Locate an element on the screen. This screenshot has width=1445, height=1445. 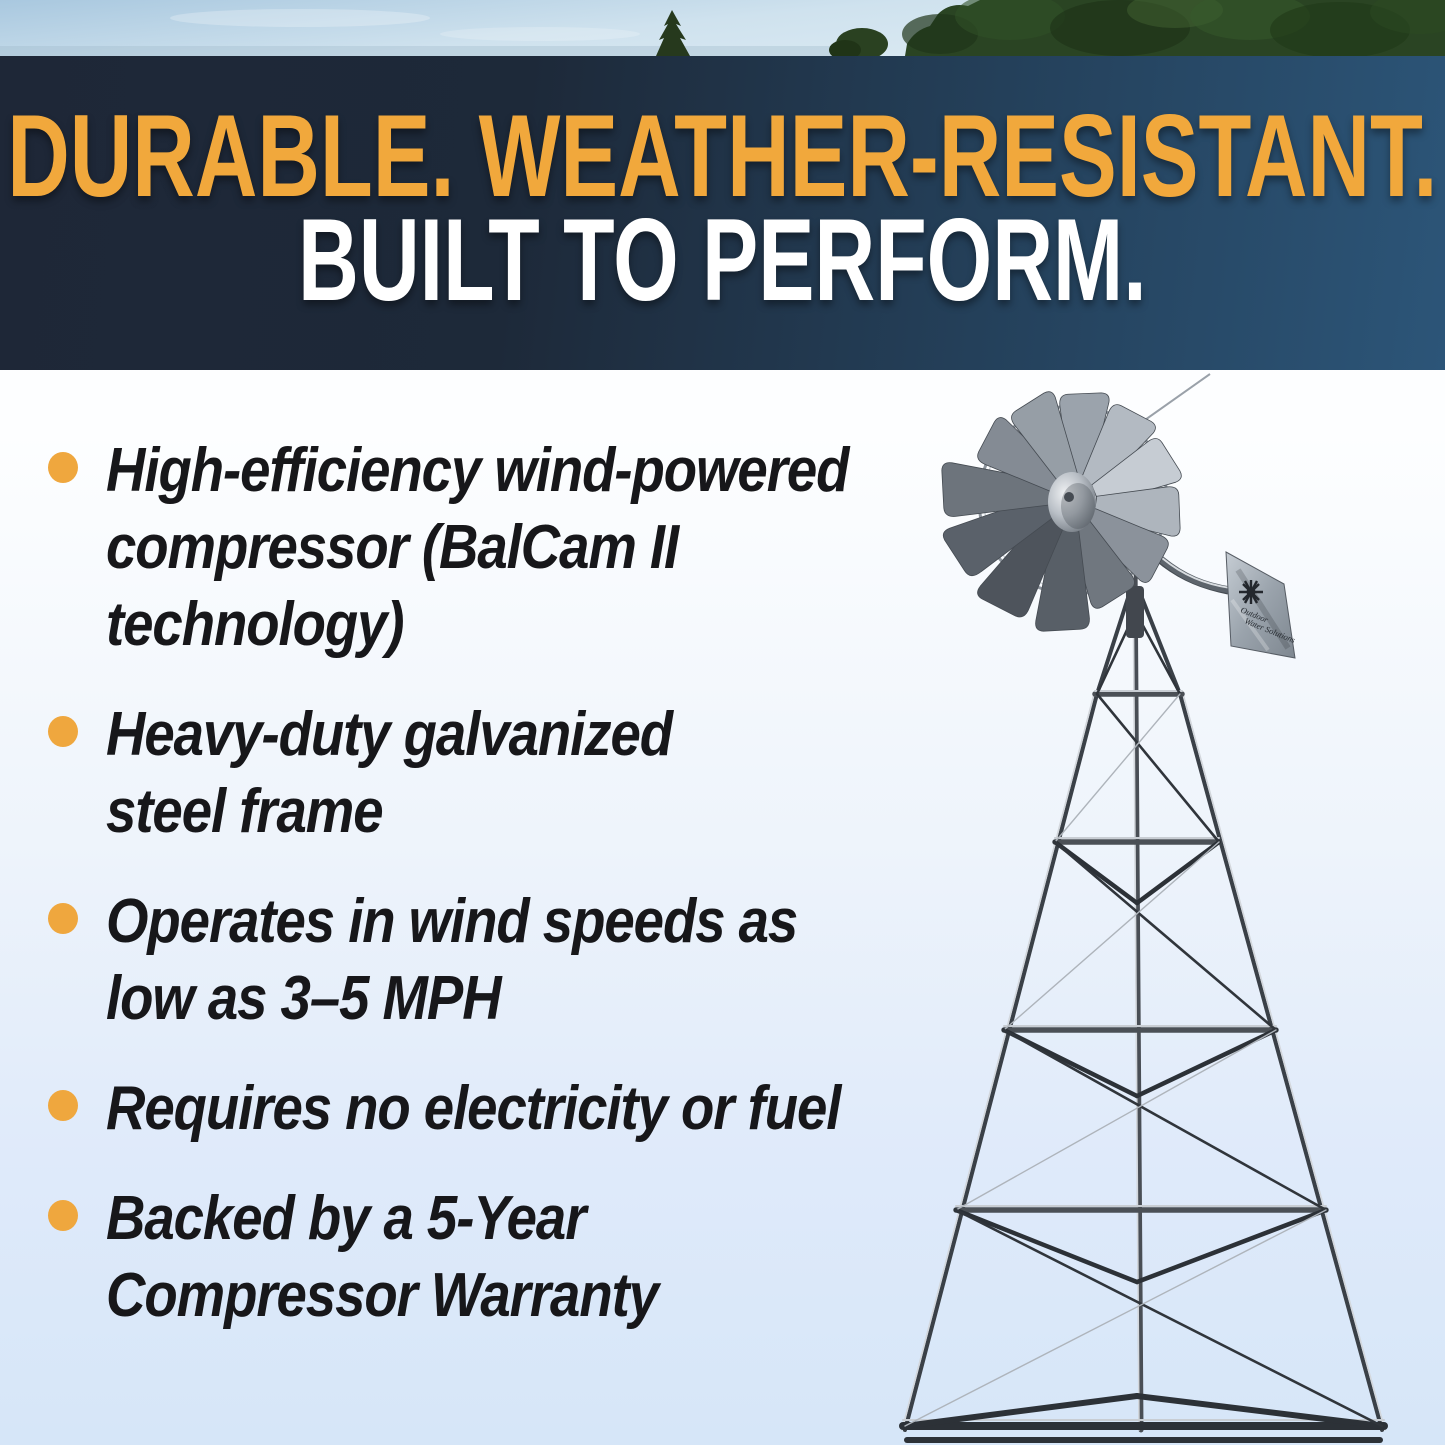
feature-line: High-efficiency wind-powered is located at coordinates (478, 470).